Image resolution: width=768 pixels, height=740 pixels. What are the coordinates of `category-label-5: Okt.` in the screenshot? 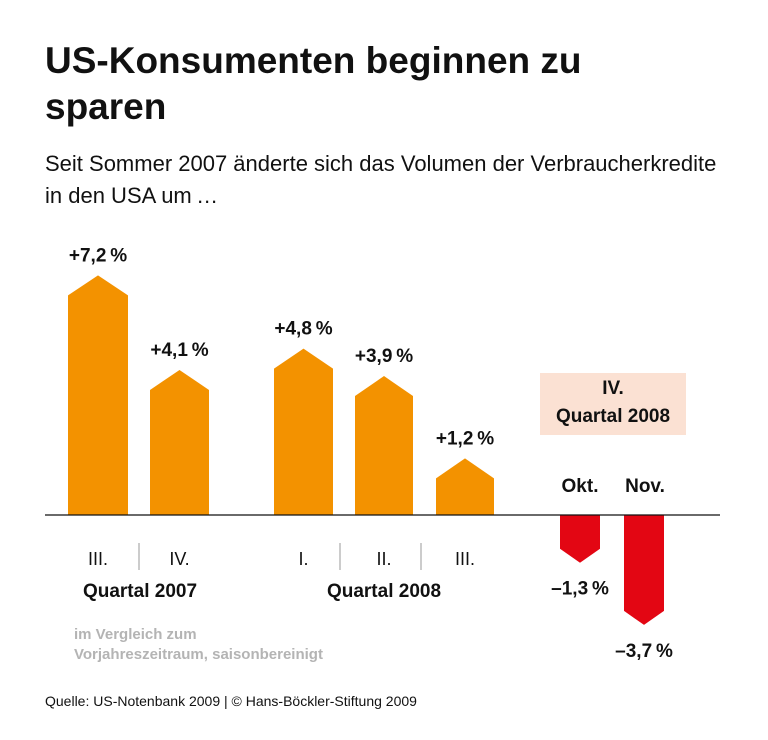 It's located at (580, 486).